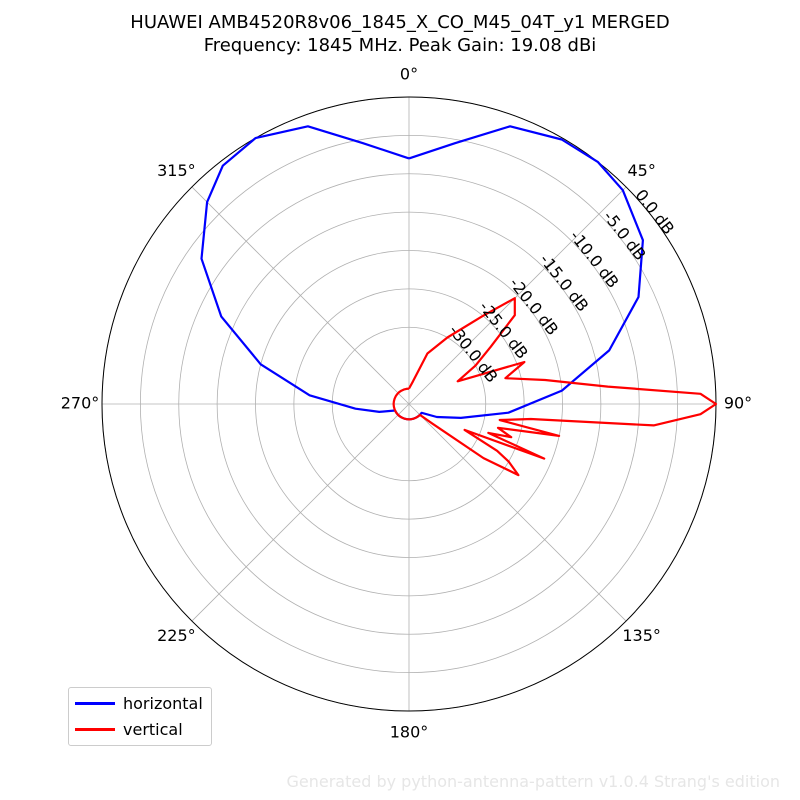 The width and height of the screenshot is (800, 800). What do you see at coordinates (153, 729) in the screenshot?
I see `legend-label-vertical: vertical` at bounding box center [153, 729].